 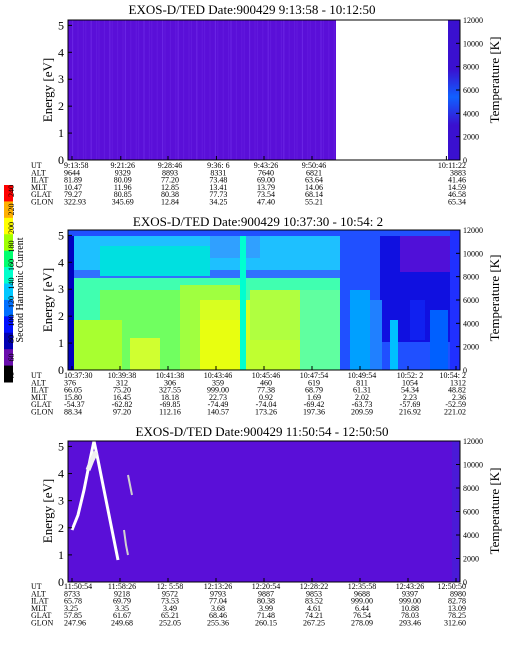 I want to click on table-cell: 811, so click(x=362, y=382).